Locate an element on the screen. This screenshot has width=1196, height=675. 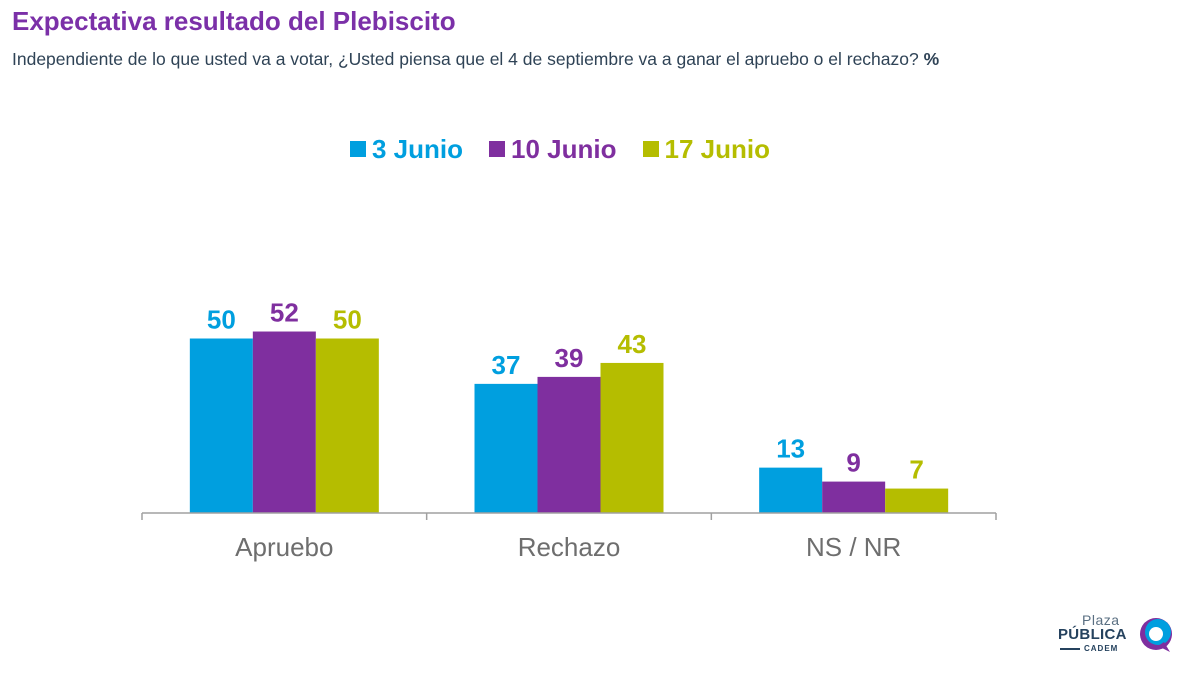
page-title: Expectativa resultado del Plebiscito is located at coordinates (234, 21).